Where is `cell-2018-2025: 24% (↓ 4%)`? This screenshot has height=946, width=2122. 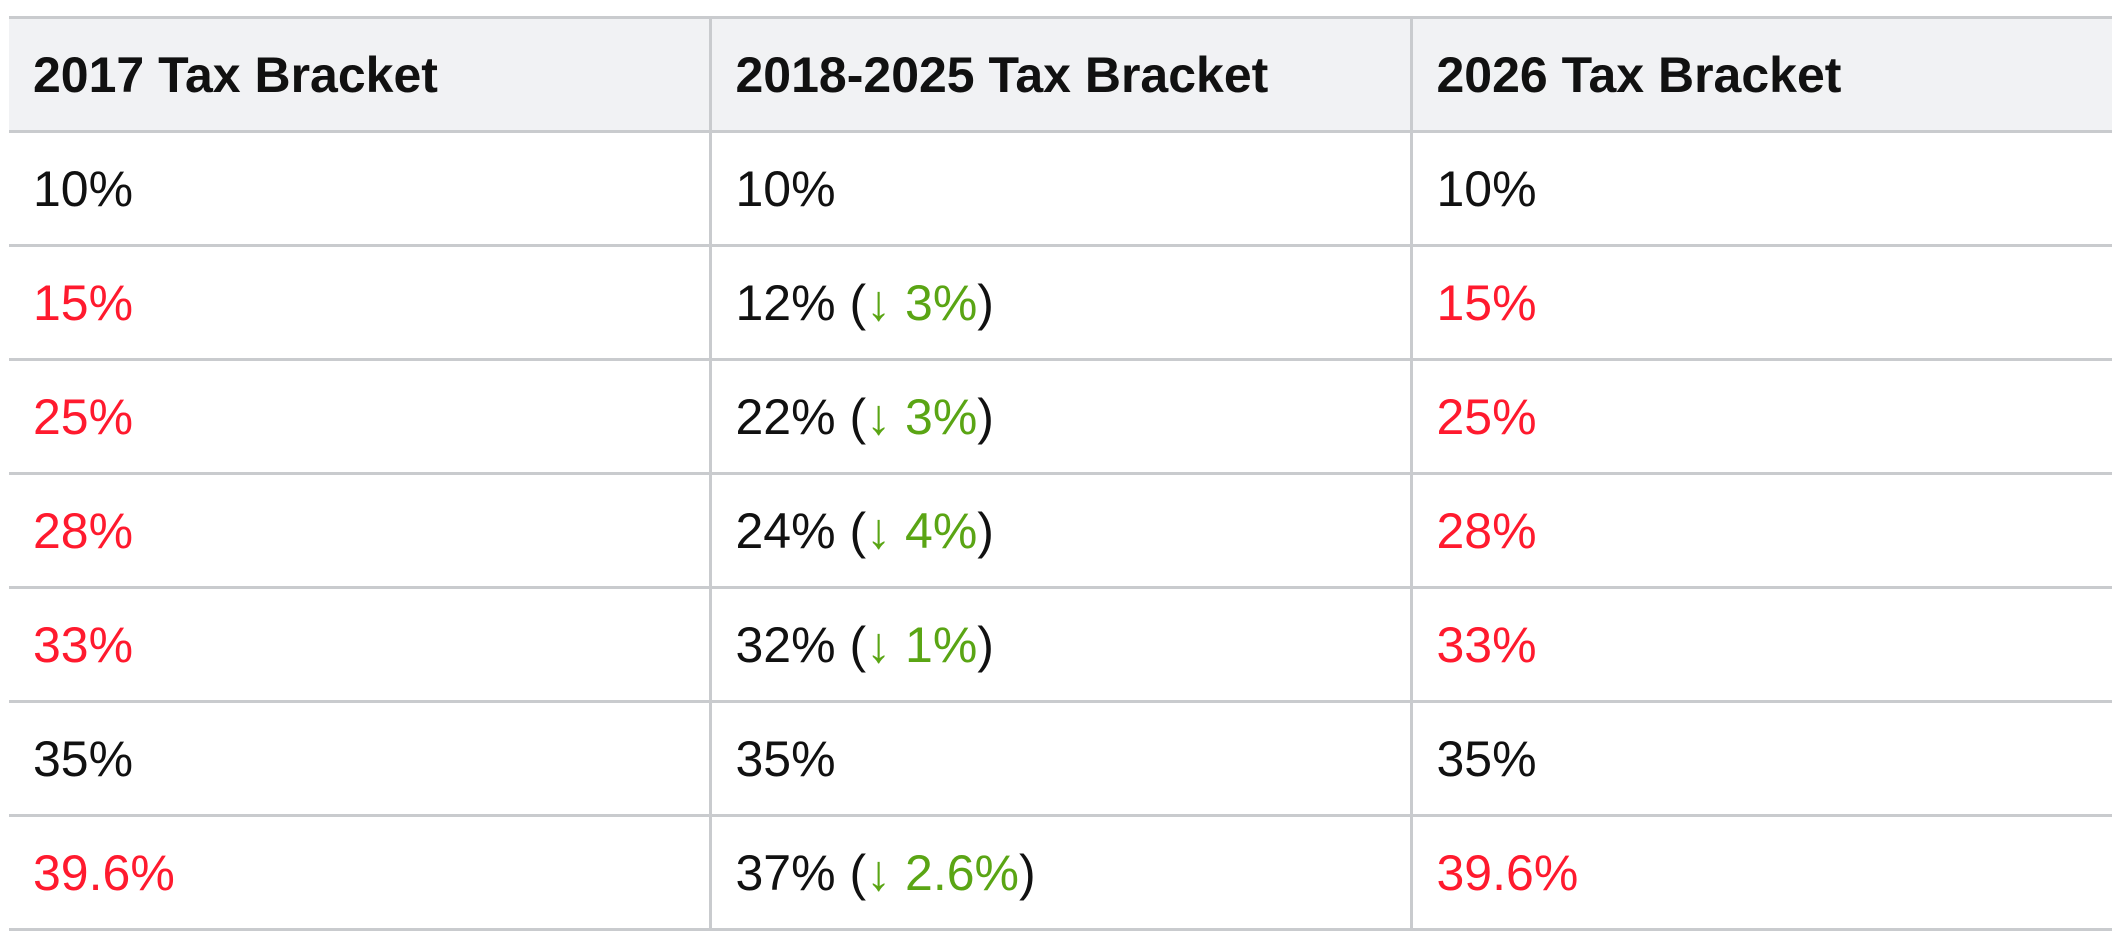
cell-2018-2025: 24% (↓ 4%) is located at coordinates (1060, 530).